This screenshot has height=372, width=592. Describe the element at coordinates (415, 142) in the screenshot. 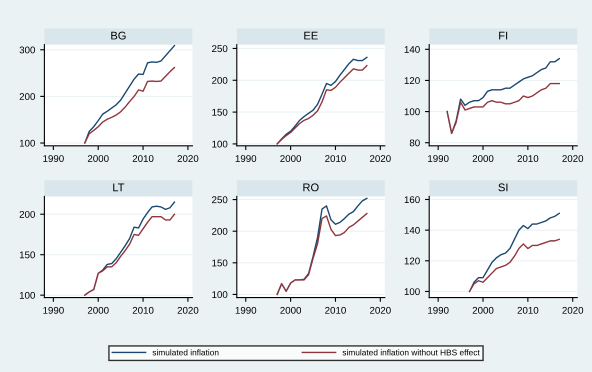

I see `y-tick-label: 80` at that location.